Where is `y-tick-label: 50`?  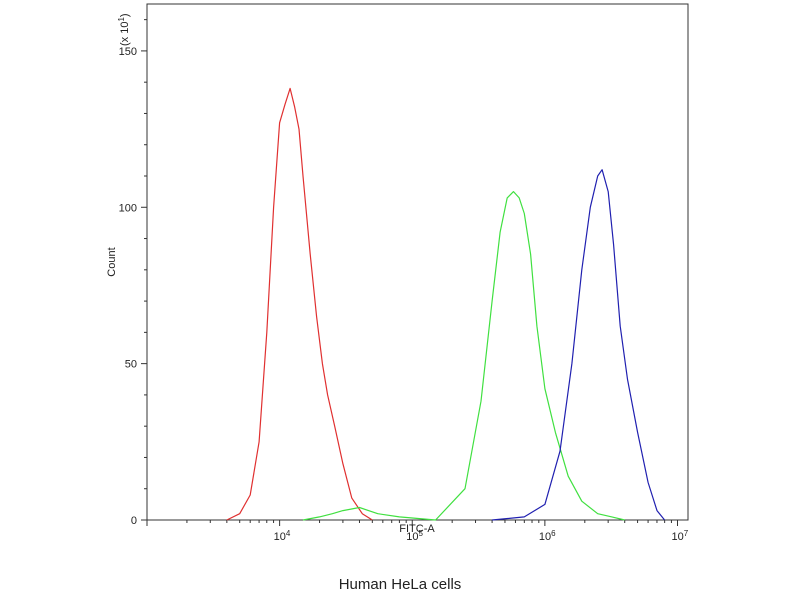 y-tick-label: 50 is located at coordinates (131, 365).